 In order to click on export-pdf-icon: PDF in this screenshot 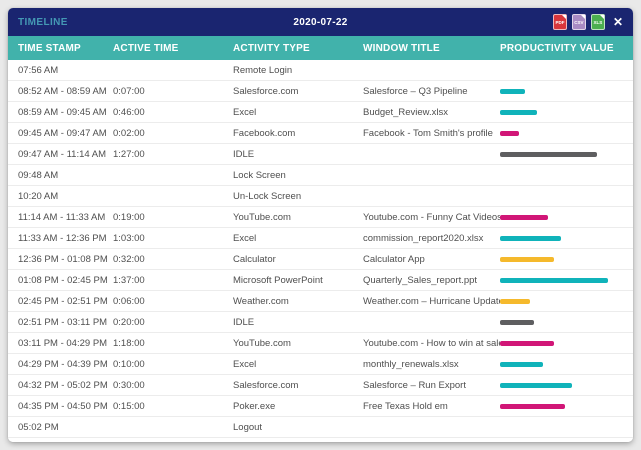, I will do `click(559, 22)`.